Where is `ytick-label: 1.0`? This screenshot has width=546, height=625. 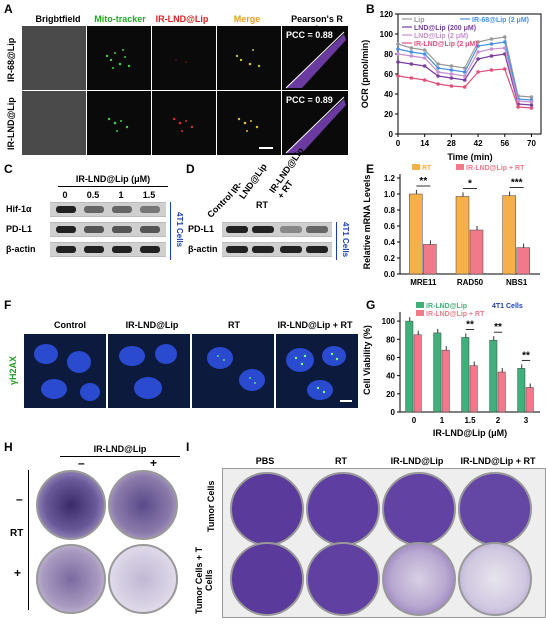
ytick-label: 1.0 is located at coordinates (390, 194).